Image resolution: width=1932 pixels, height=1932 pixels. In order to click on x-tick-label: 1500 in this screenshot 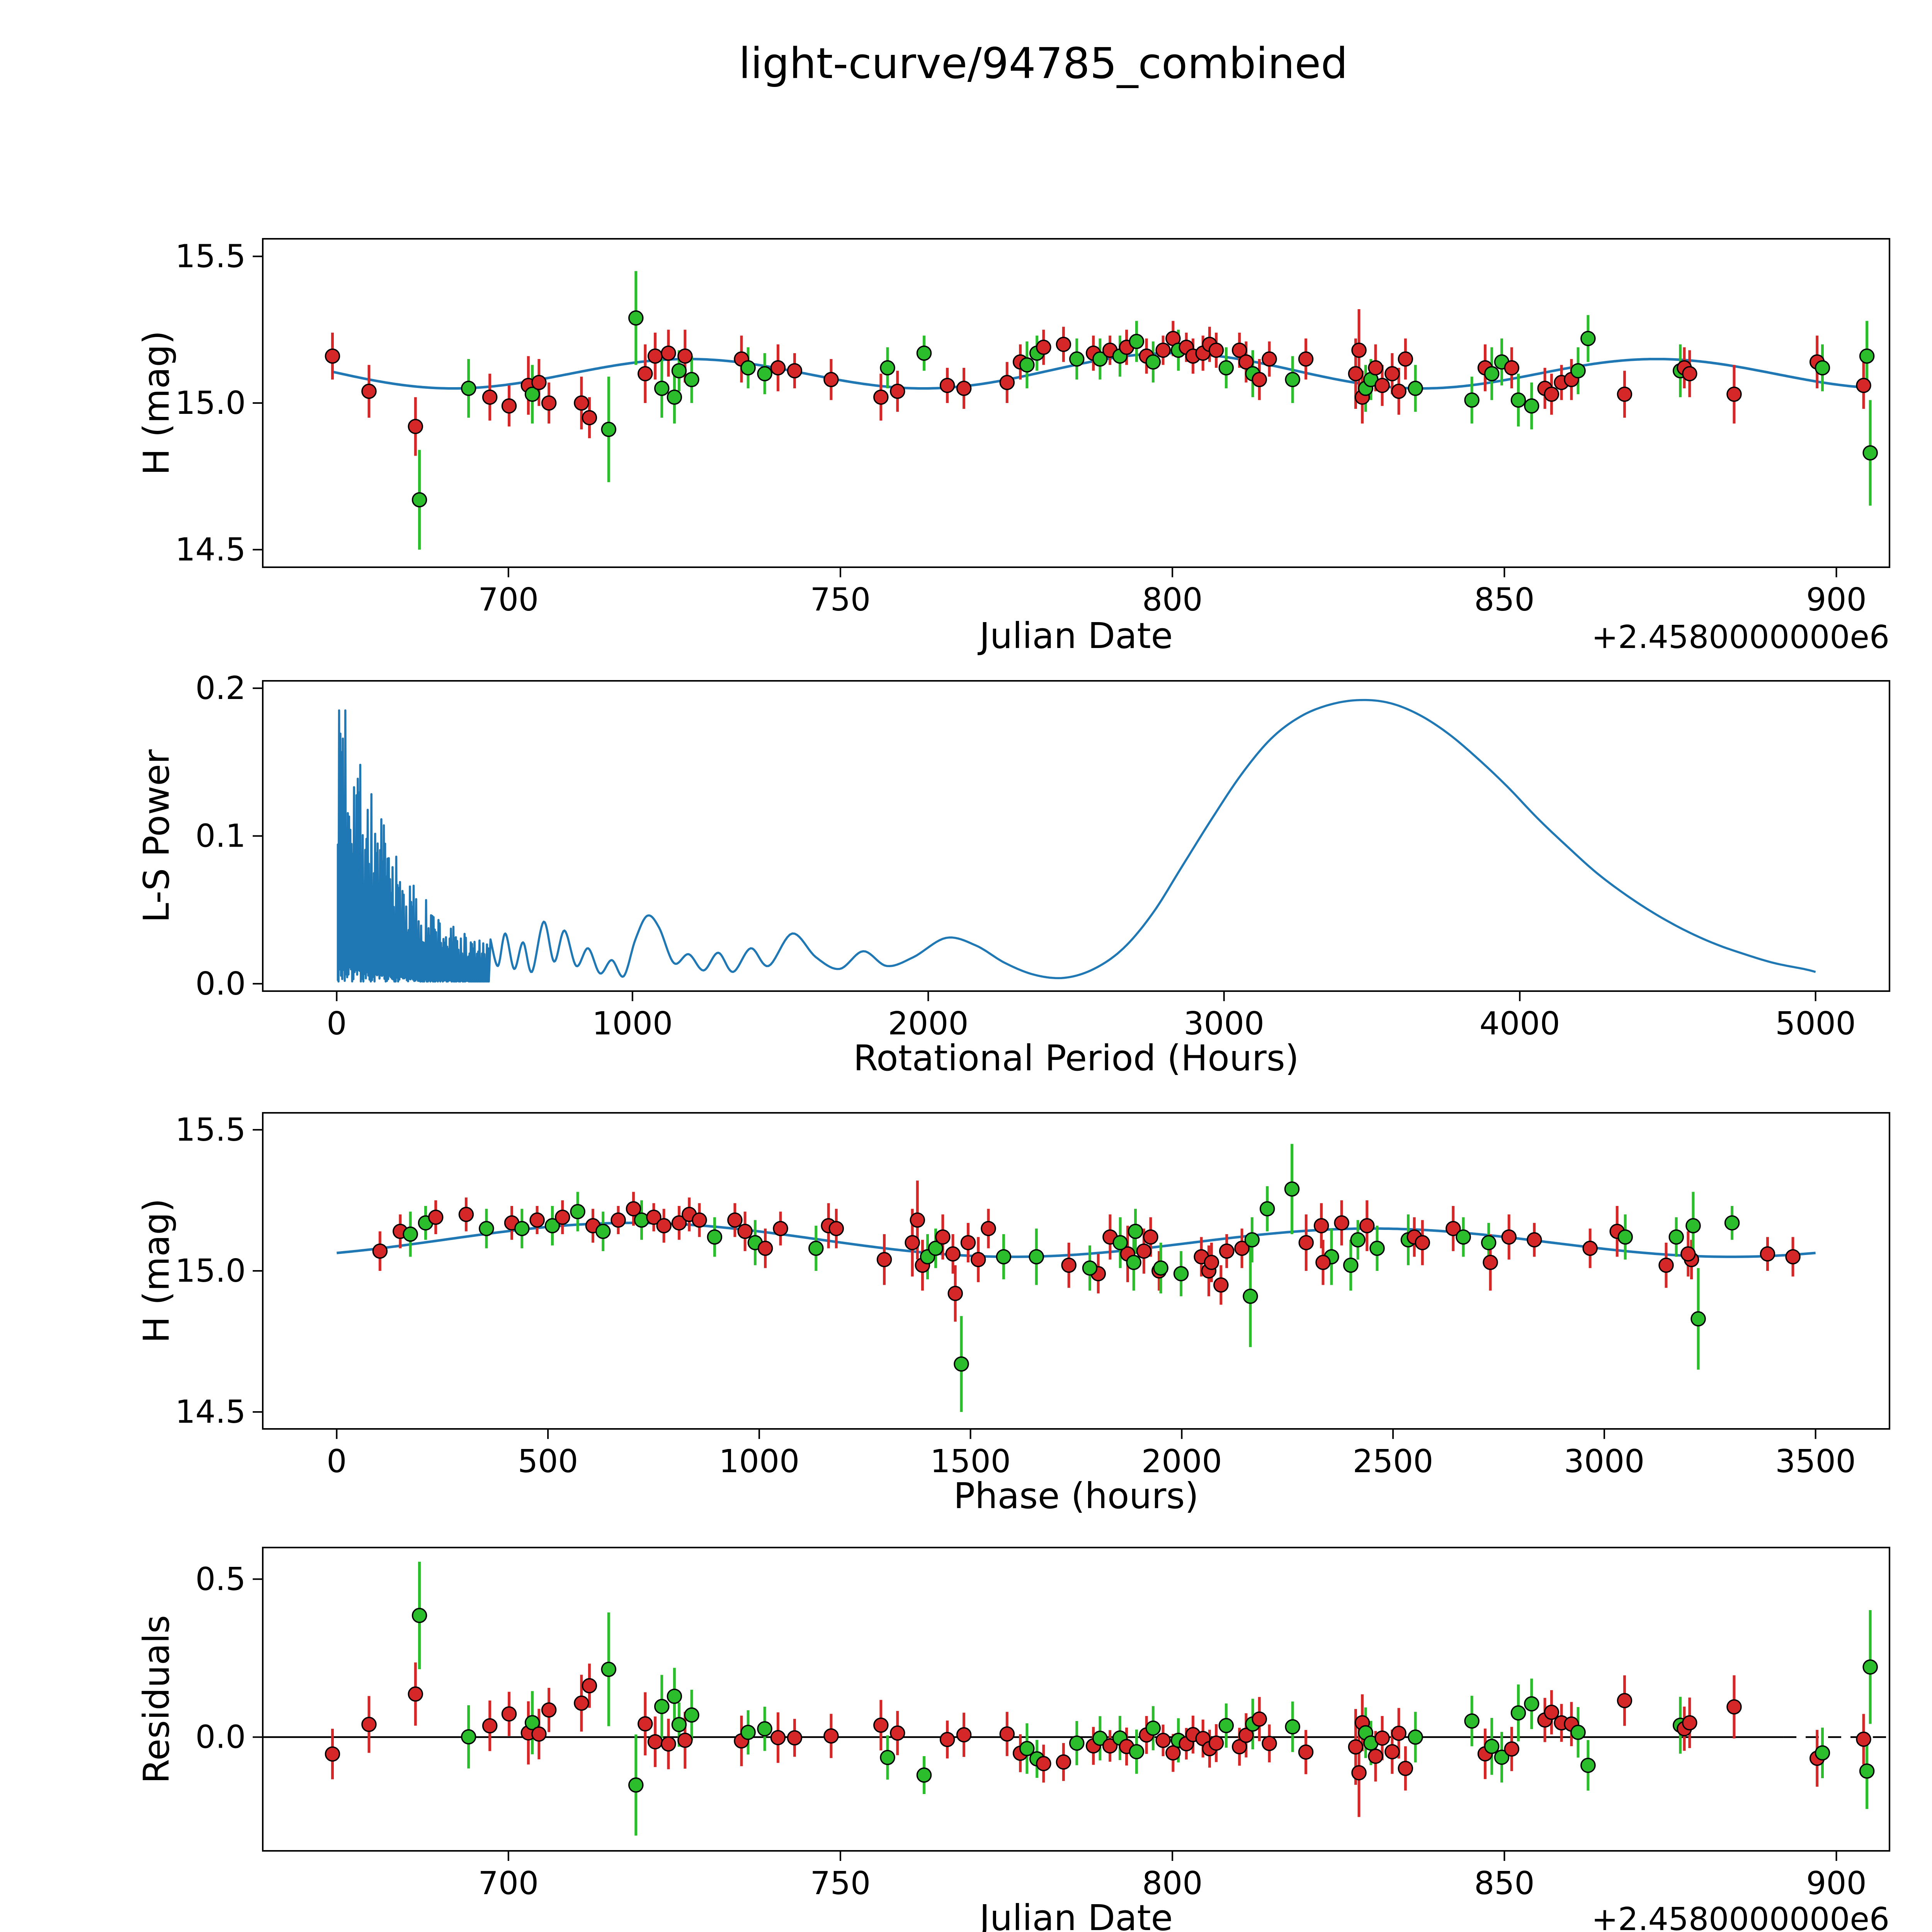, I will do `click(971, 1461)`.